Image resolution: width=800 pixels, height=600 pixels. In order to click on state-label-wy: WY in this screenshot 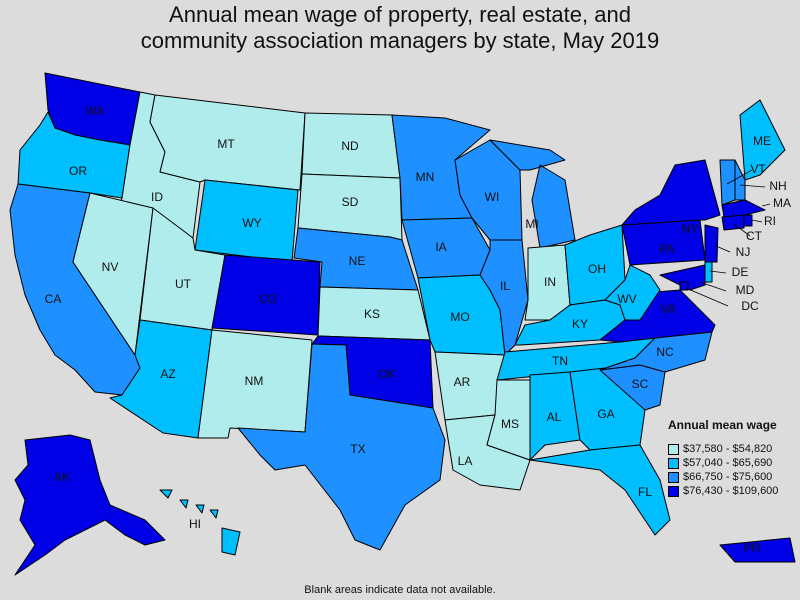, I will do `click(251, 223)`.